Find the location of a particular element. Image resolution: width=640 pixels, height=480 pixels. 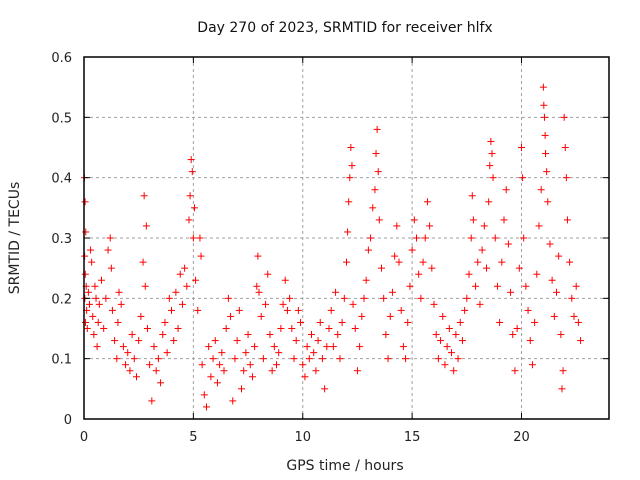

x-tick-label: 5 is located at coordinates (193, 437).